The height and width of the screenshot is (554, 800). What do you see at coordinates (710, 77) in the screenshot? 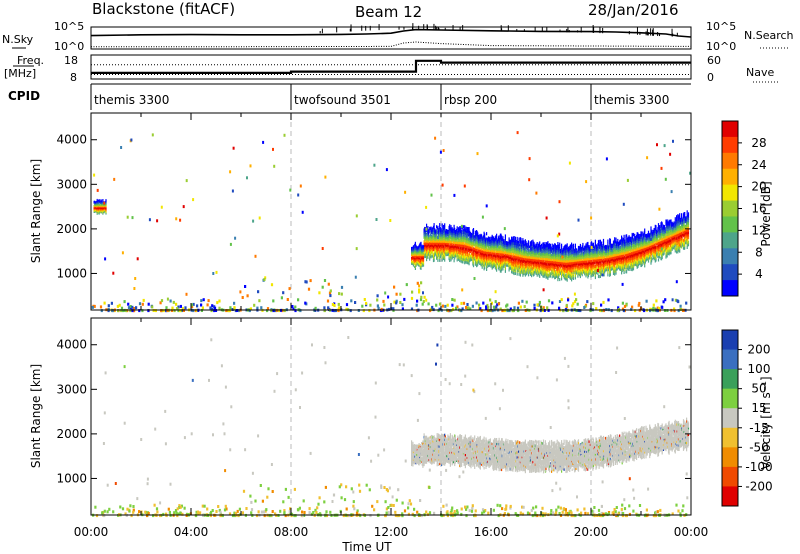
I see `freq-right-tick-bottom: 0` at bounding box center [710, 77].